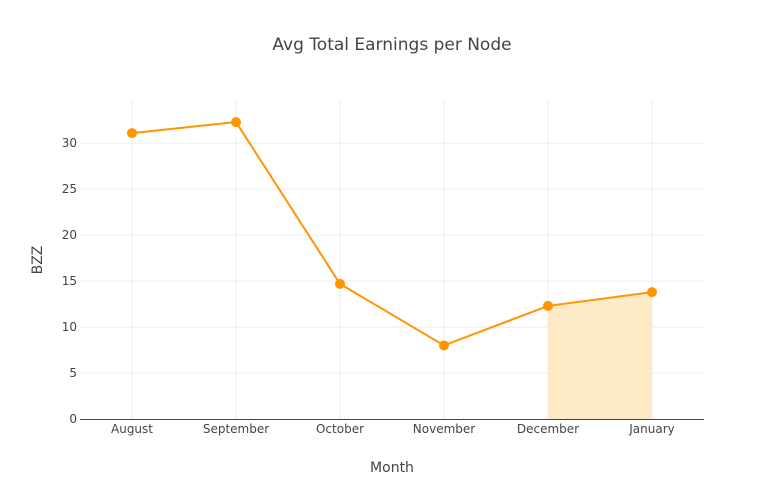 The image size is (784, 504). Describe the element at coordinates (69, 327) in the screenshot. I see `y-tick-label: 10` at that location.